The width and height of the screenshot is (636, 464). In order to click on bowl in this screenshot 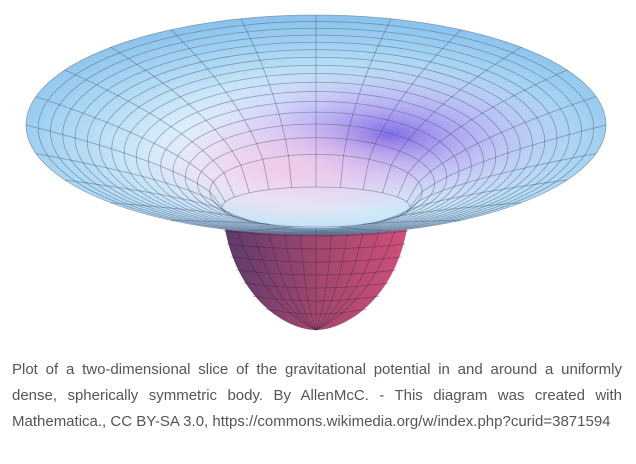, I will do `click(316, 267)`.